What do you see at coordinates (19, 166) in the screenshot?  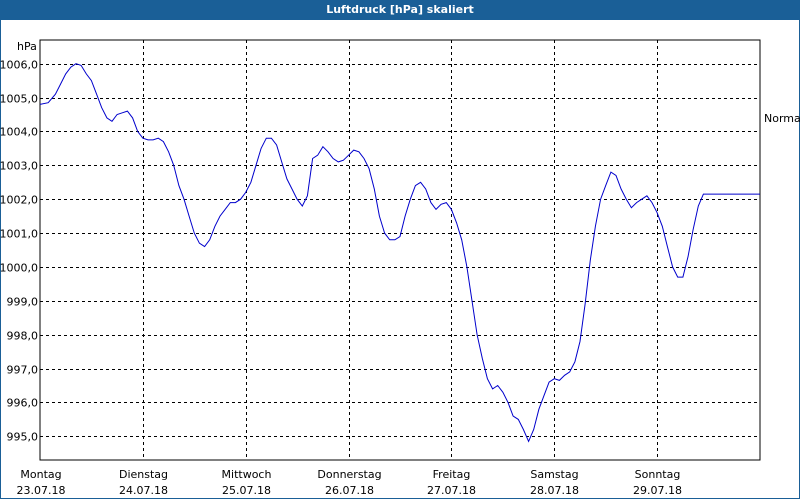 I see `y-tick-label: 1003,0` at bounding box center [19, 166].